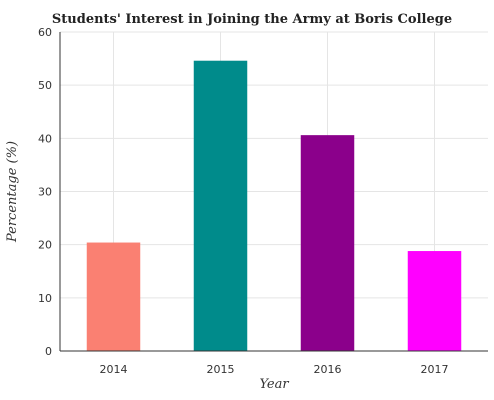 This screenshot has height=400, width=494. Describe the element at coordinates (274, 384) in the screenshot. I see `x-axis-label: Year` at that location.